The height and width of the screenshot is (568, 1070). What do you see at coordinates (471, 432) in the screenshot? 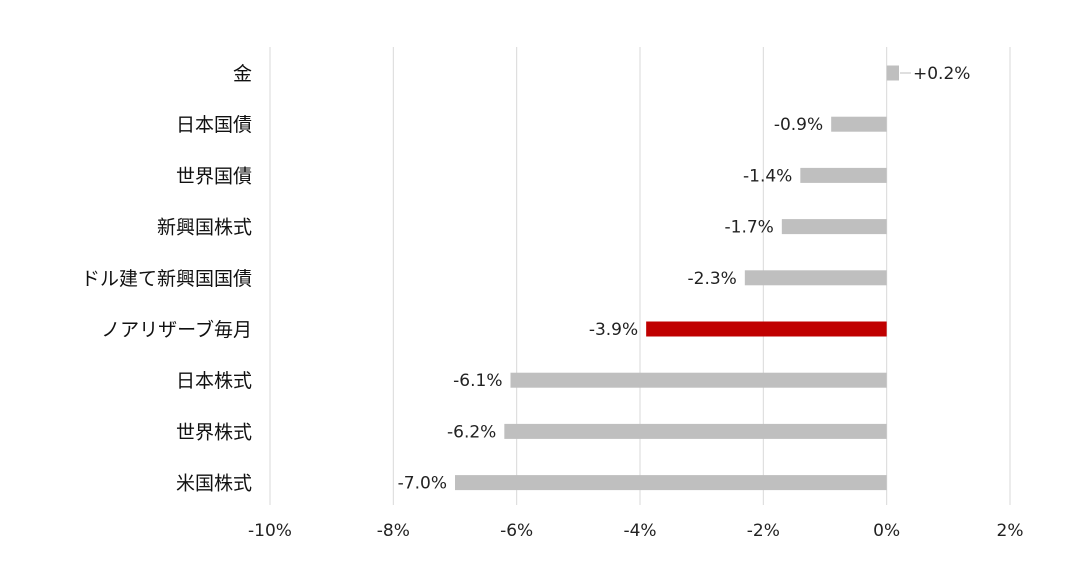
I see `value-label: -6.2%` at bounding box center [471, 432].